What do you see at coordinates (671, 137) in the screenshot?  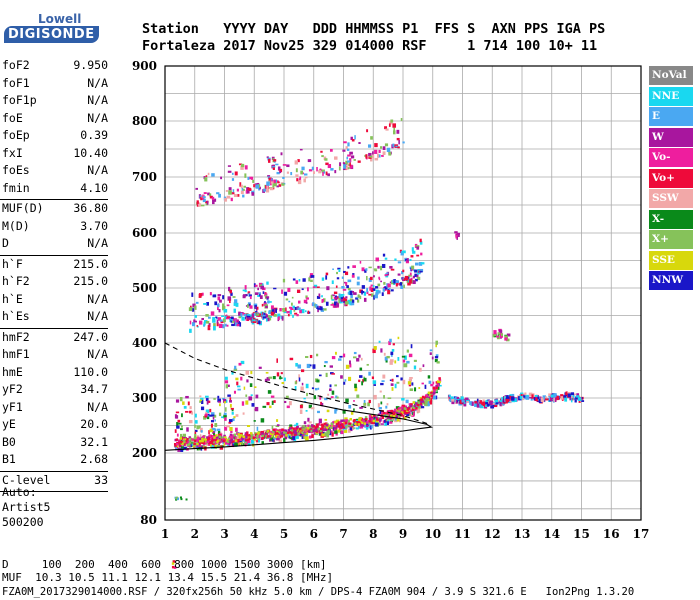 I see `legend-item-w: W` at bounding box center [671, 137].